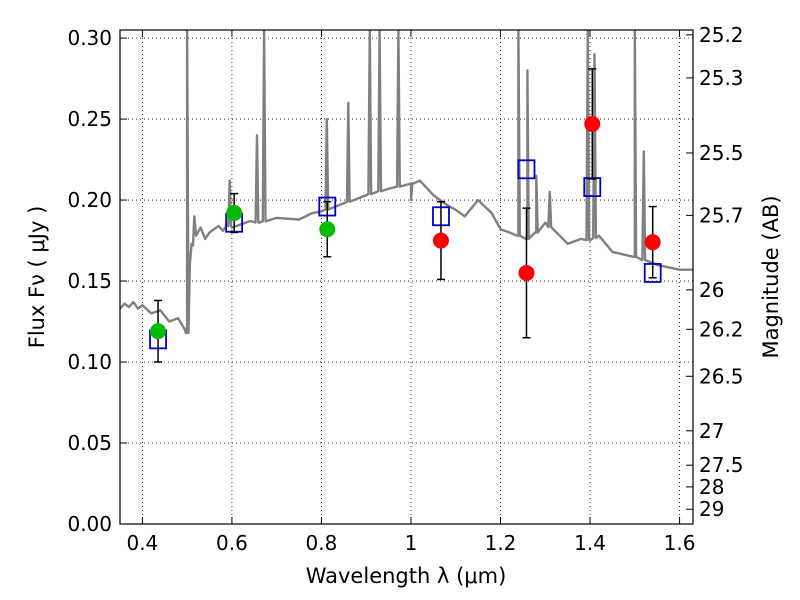 The height and width of the screenshot is (600, 800). What do you see at coordinates (142, 543) in the screenshot?
I see `x-tick-label: 0.4` at bounding box center [142, 543].